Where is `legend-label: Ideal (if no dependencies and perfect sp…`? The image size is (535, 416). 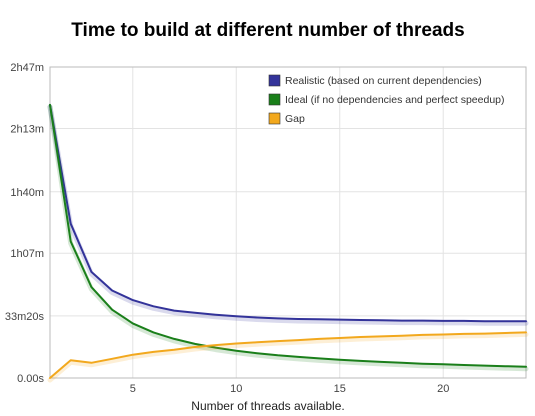 legend-label: Ideal (if no dependencies and perfect sp… is located at coordinates (395, 100).